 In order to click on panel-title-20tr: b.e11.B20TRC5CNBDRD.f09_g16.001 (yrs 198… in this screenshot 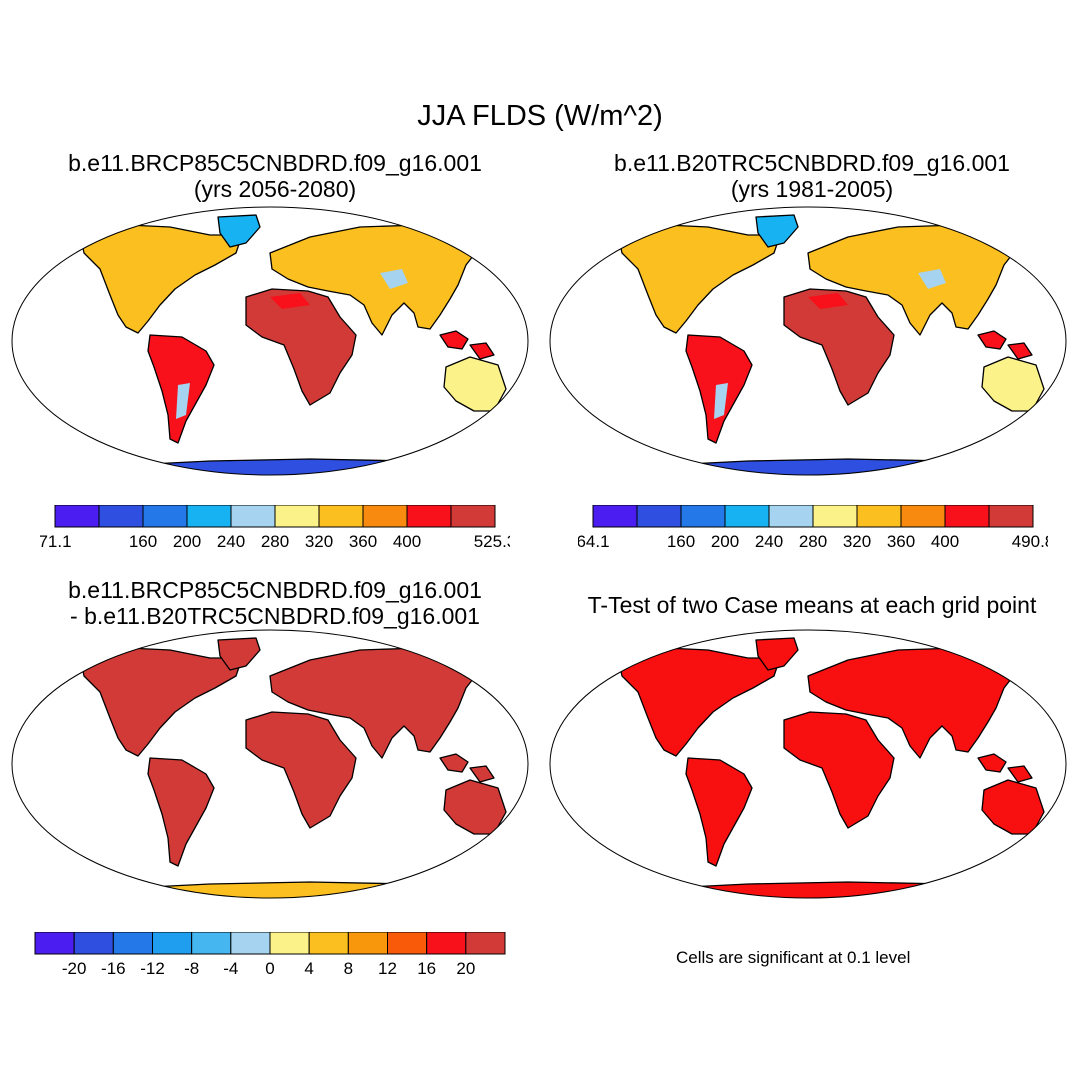, I will do `click(812, 176)`.